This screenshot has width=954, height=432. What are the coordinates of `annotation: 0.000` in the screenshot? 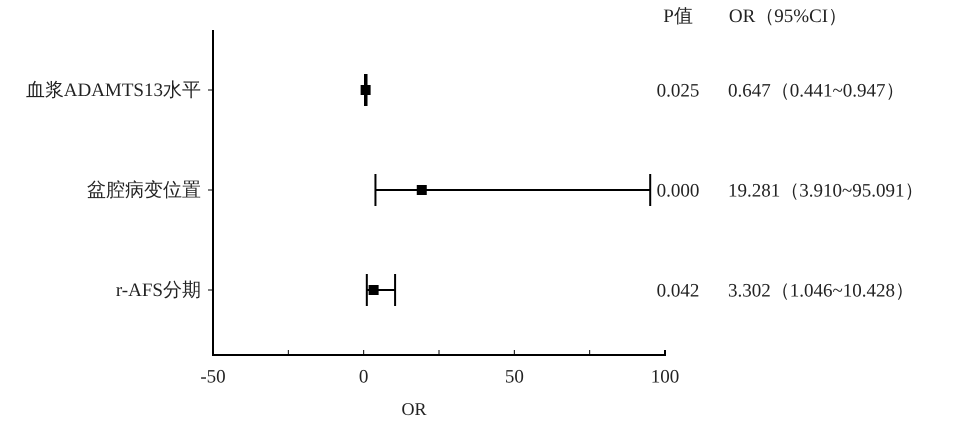 It's located at (678, 191).